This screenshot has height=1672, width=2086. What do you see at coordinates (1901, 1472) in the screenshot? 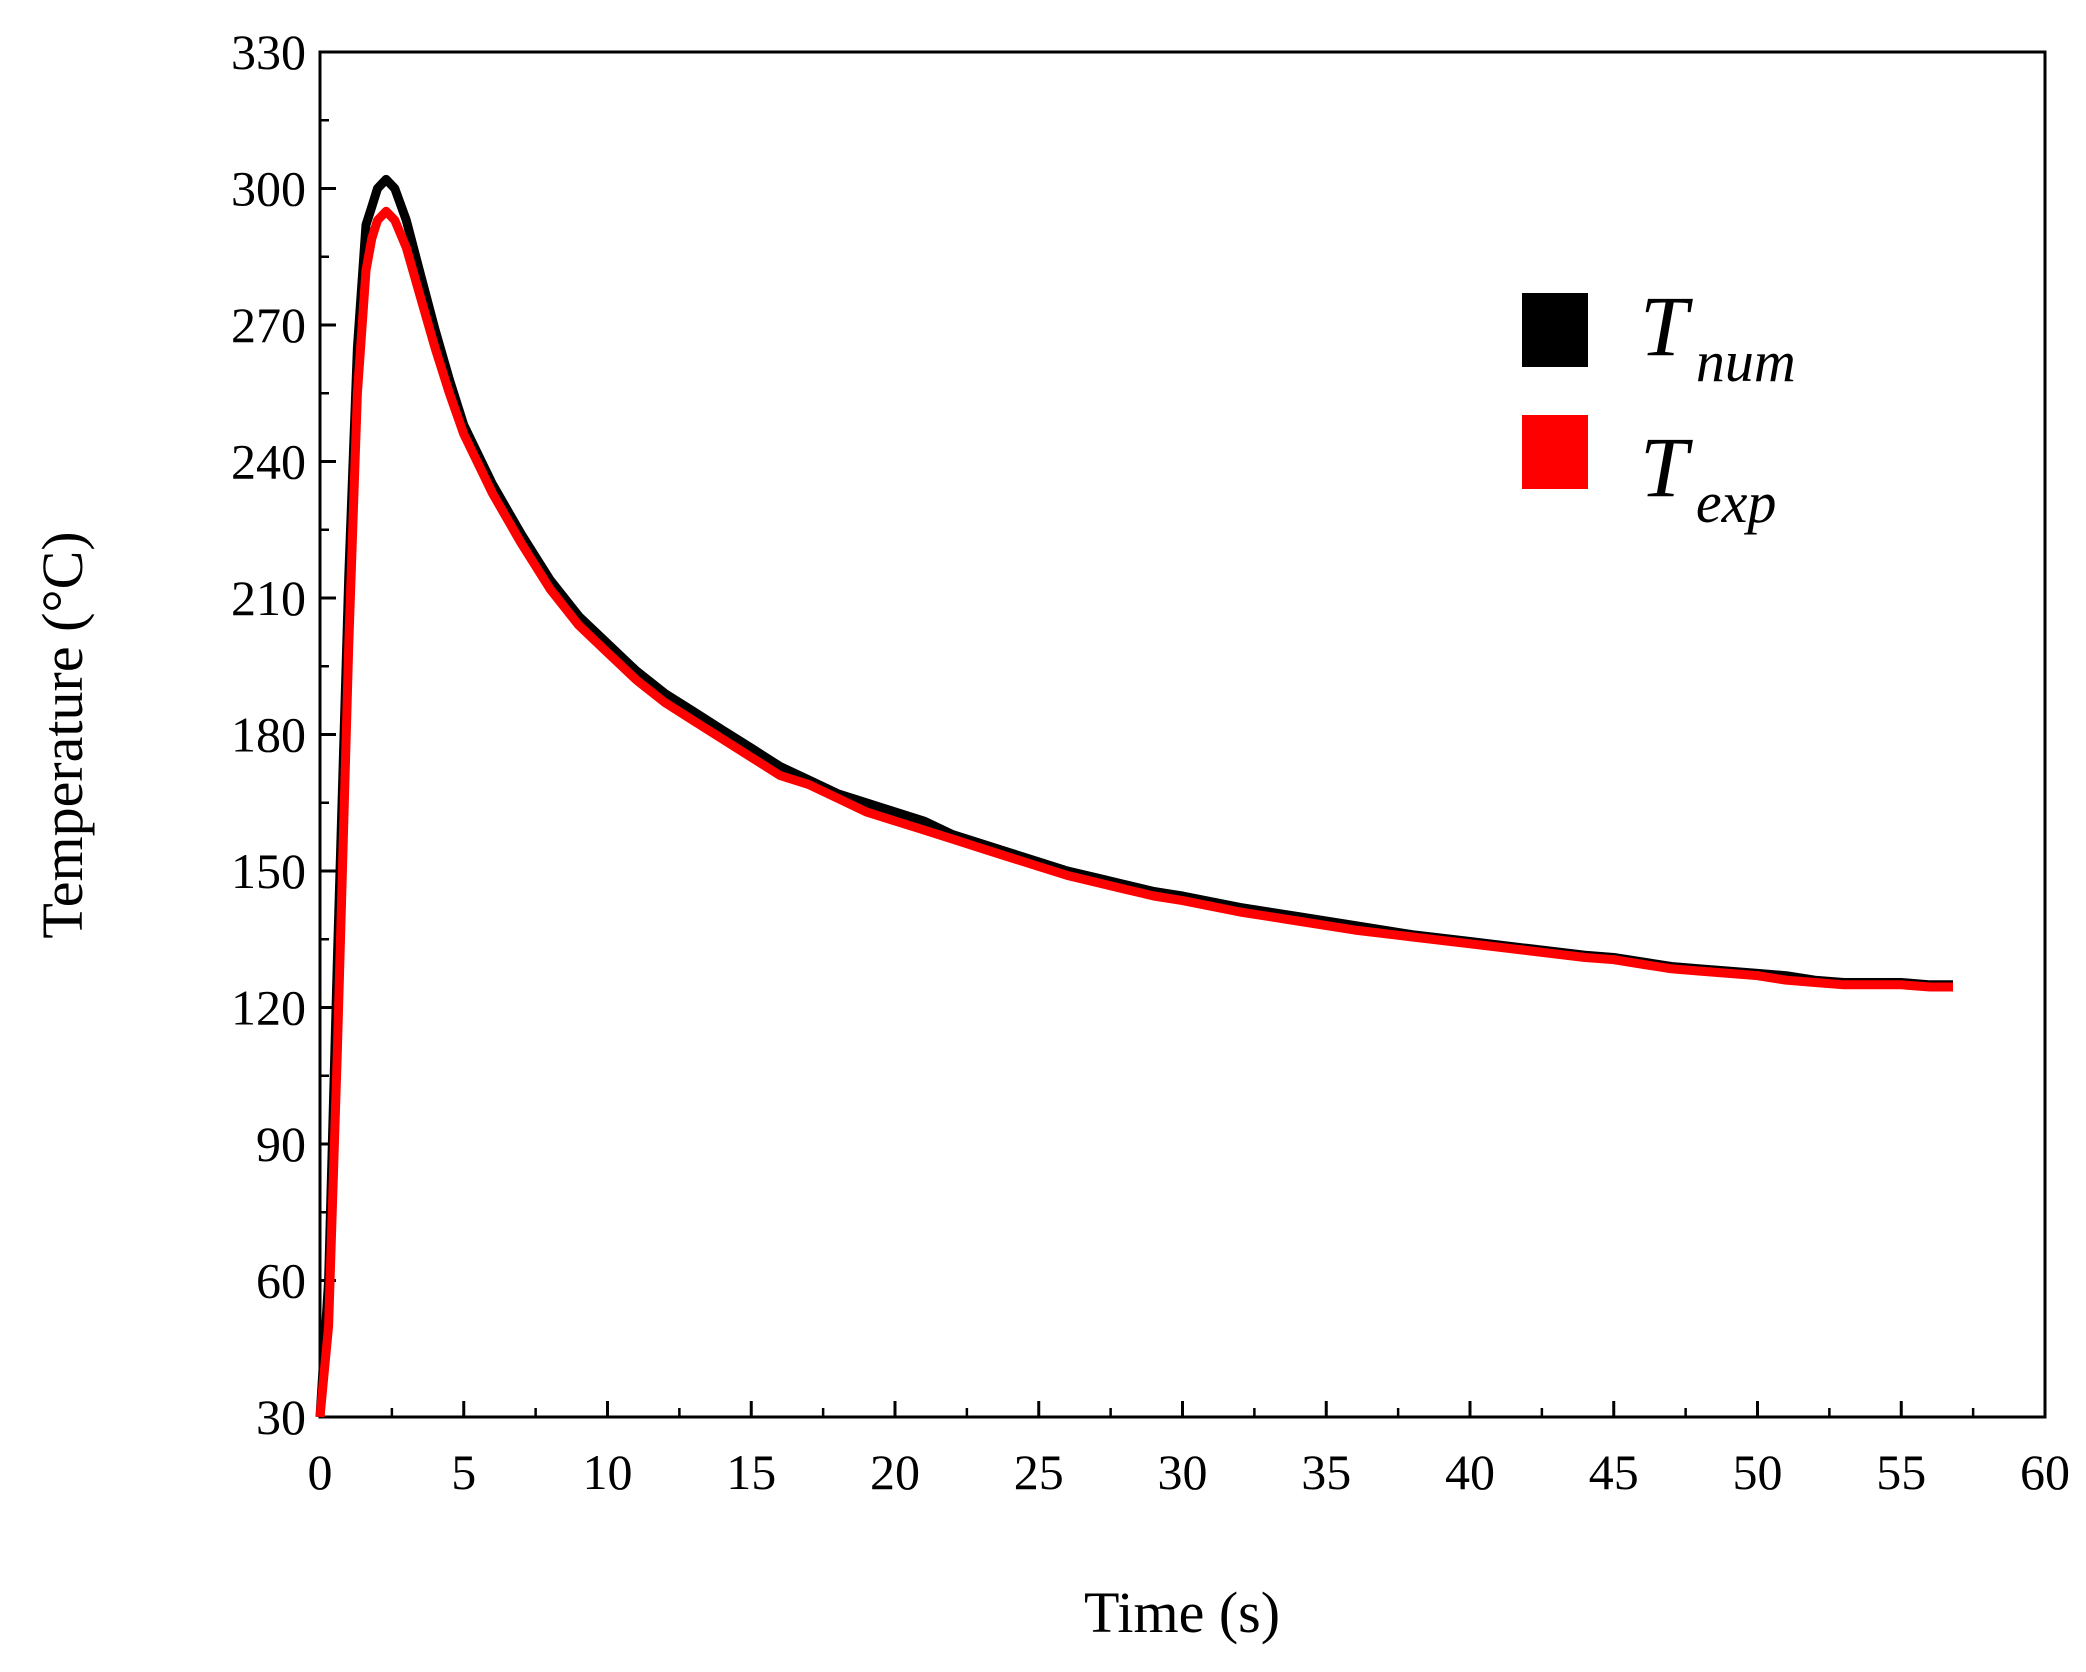
I see `x-tick-label-55: 55` at bounding box center [1901, 1472].